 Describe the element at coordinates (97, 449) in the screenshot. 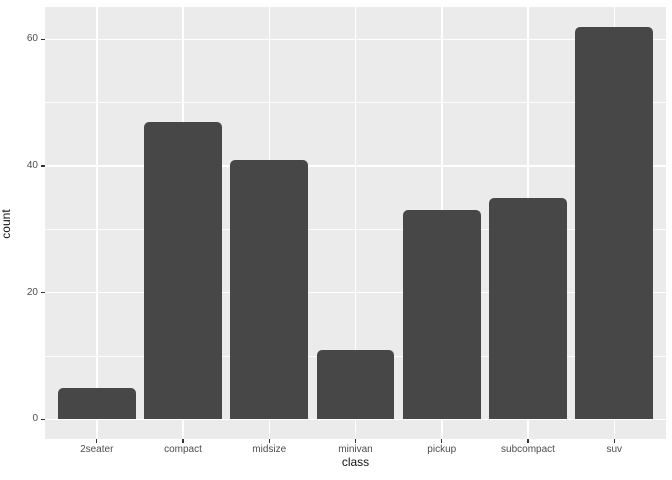

I see `x-tick-label-2seater: 2seater` at that location.